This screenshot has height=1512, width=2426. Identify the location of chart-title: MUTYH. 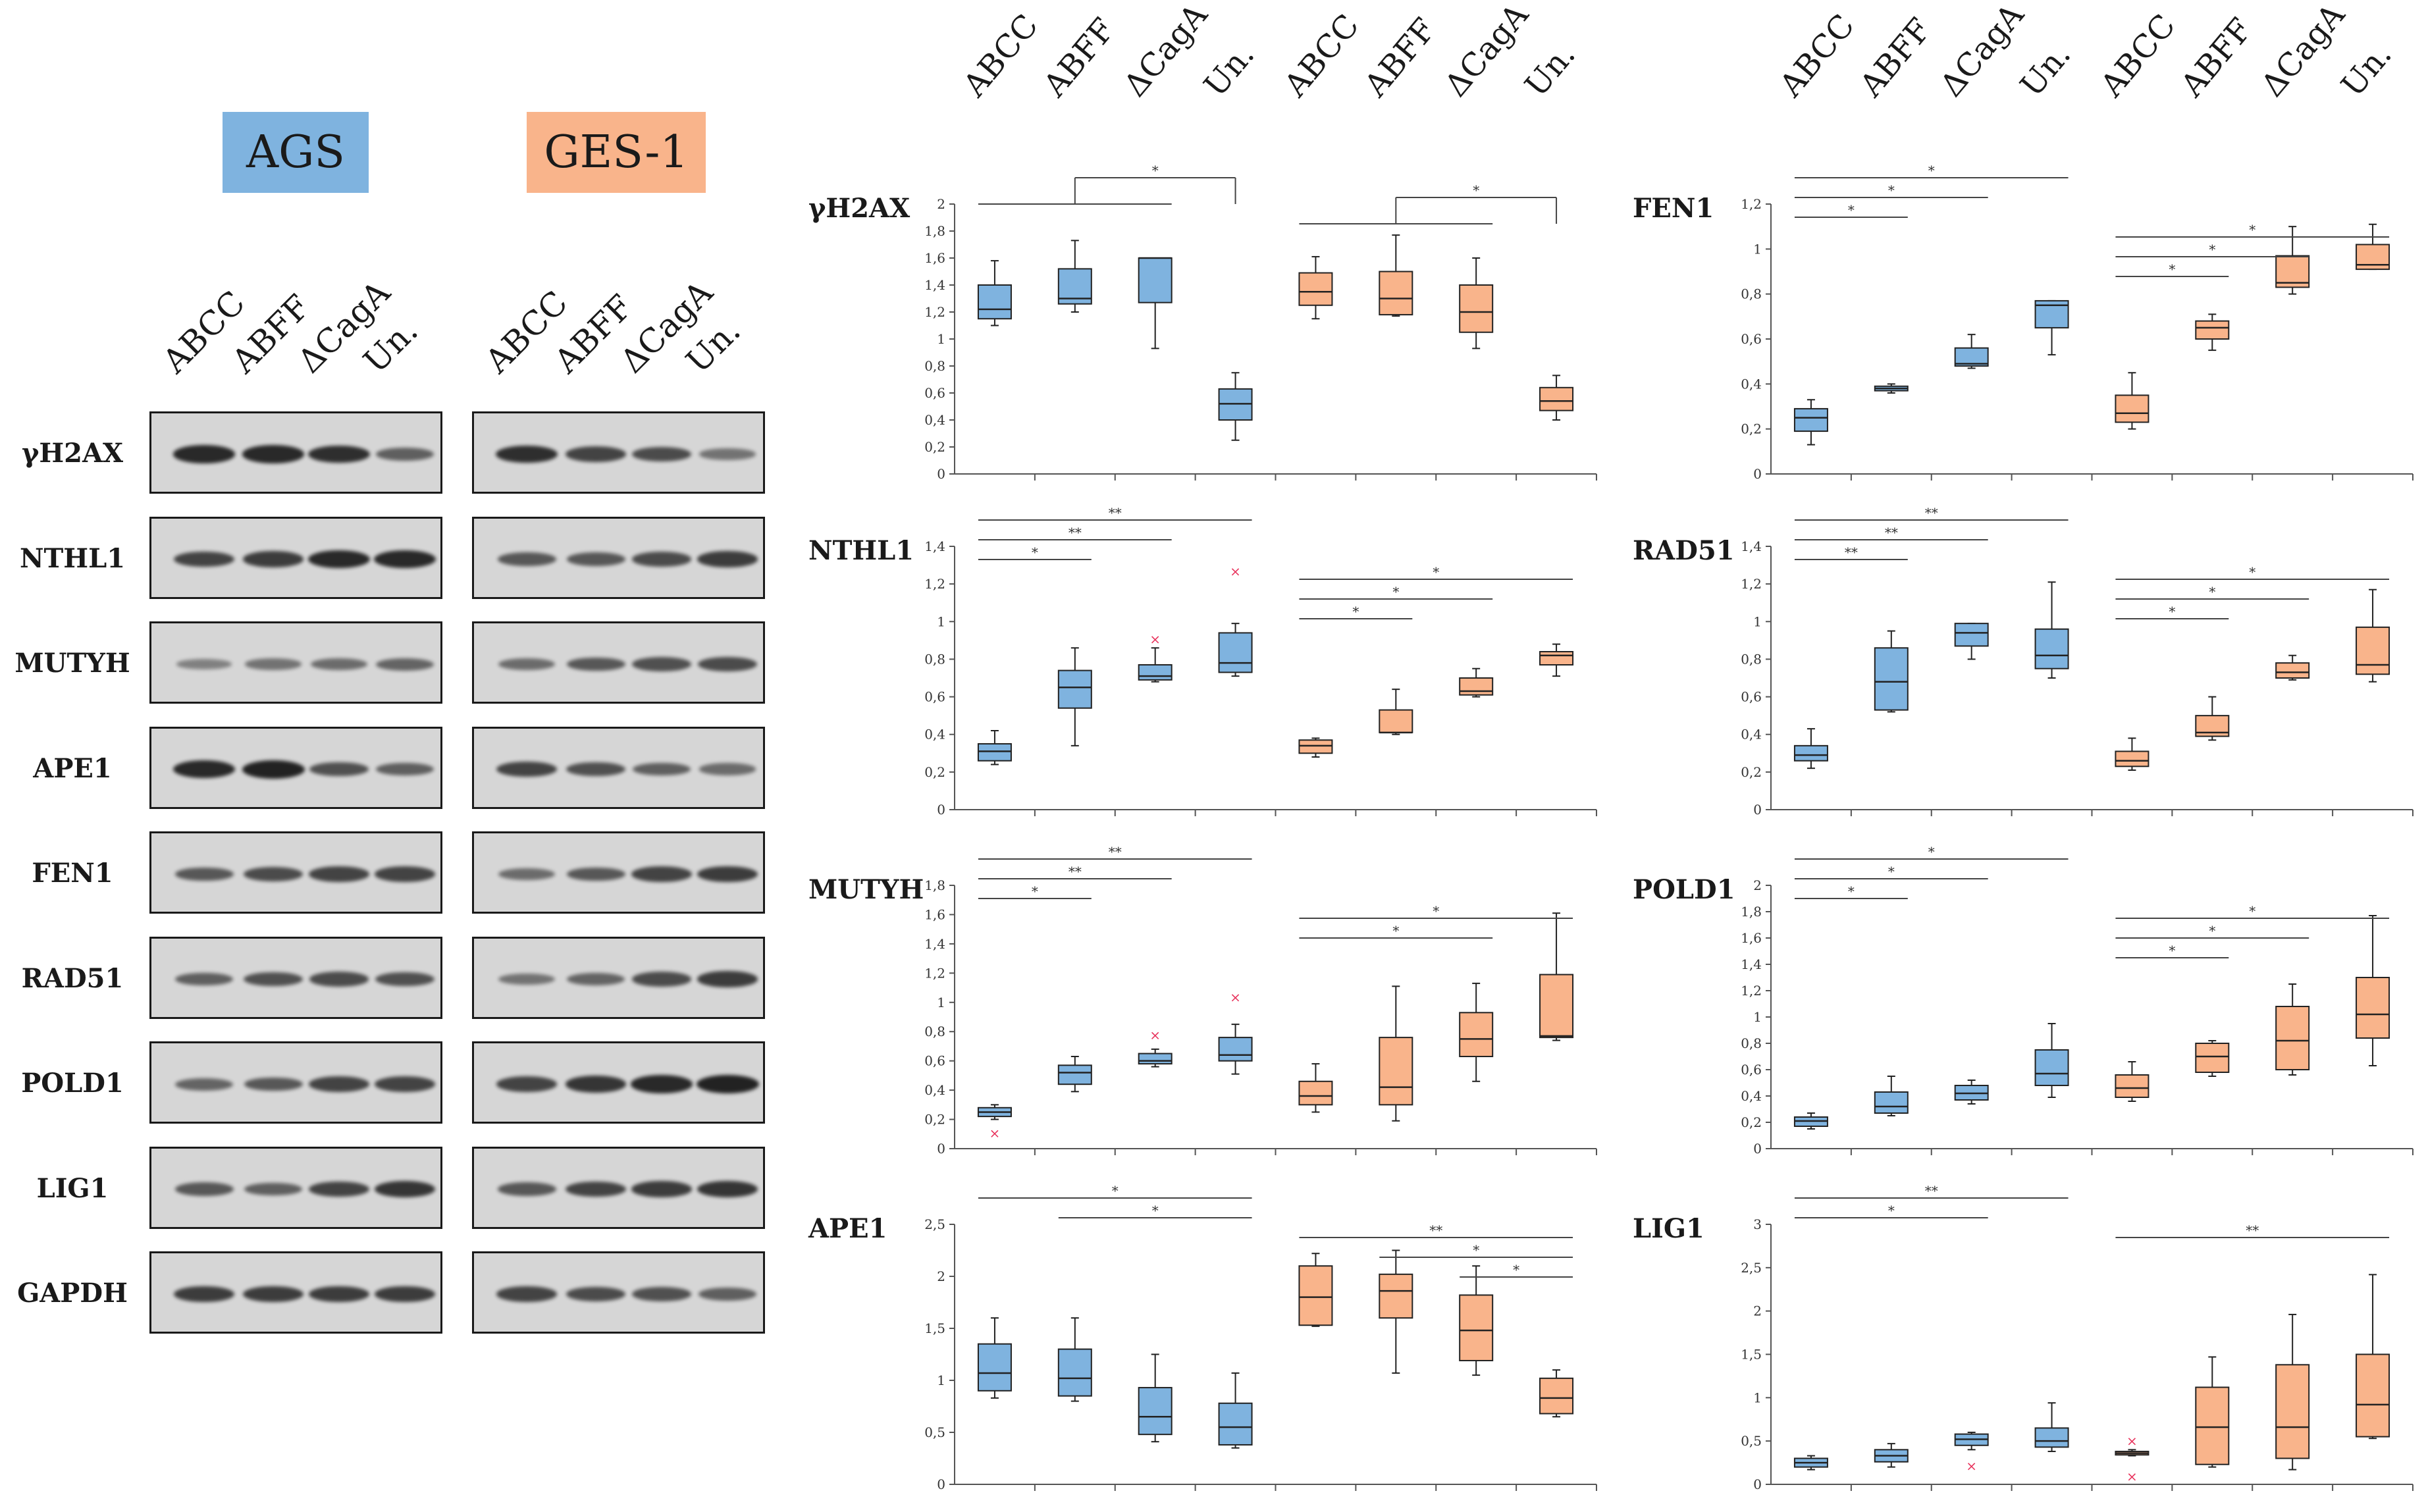
(866, 889).